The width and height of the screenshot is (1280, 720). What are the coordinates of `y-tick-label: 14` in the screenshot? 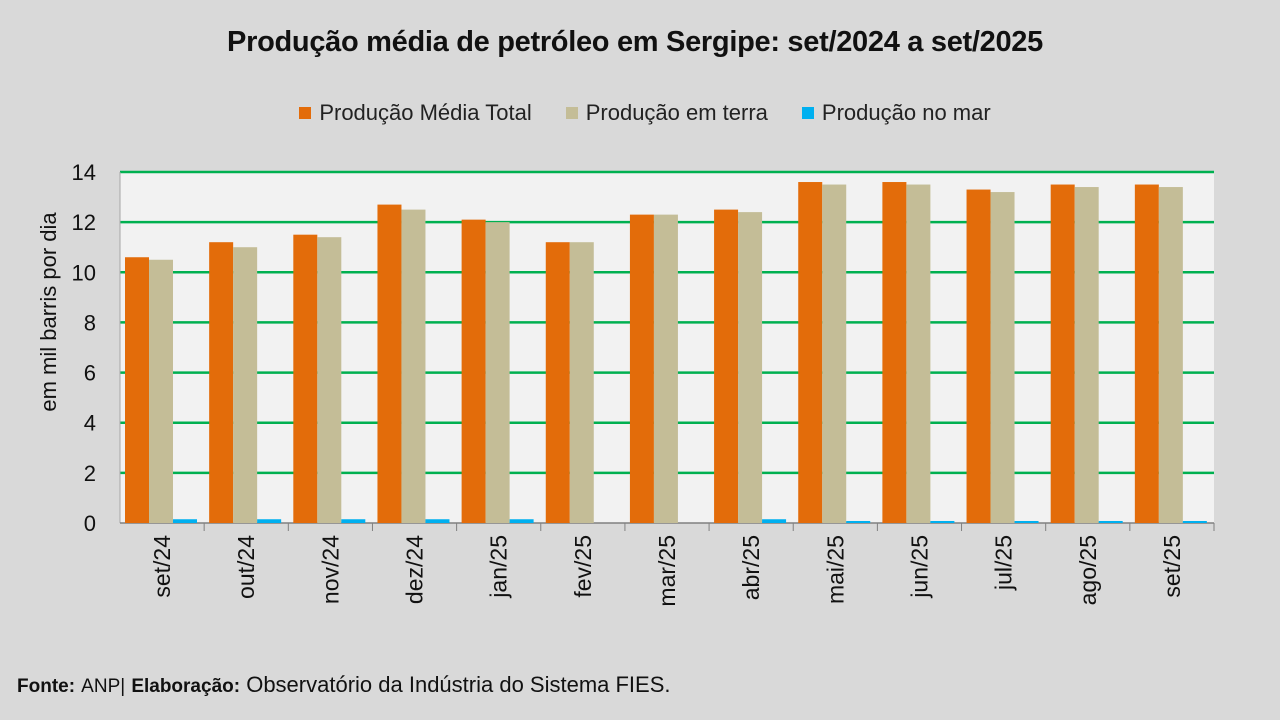 It's located at (84, 172).